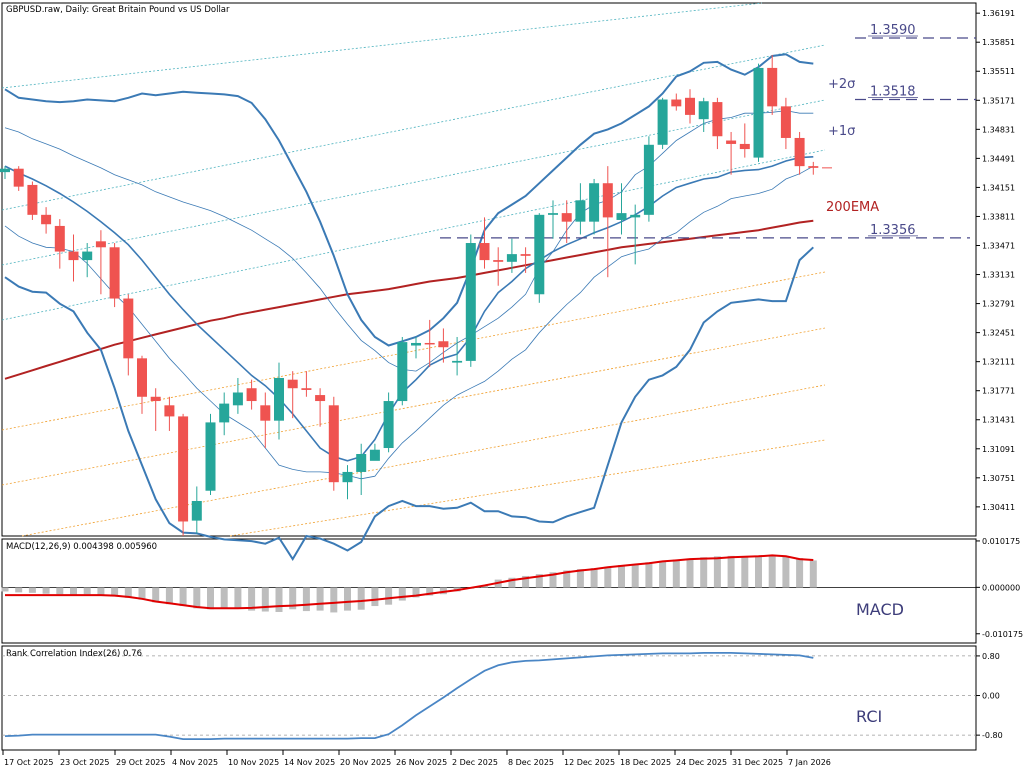 The height and width of the screenshot is (773, 1024). What do you see at coordinates (809, 762) in the screenshot?
I see `time-tick-label: 7 Jan 2026` at bounding box center [809, 762].